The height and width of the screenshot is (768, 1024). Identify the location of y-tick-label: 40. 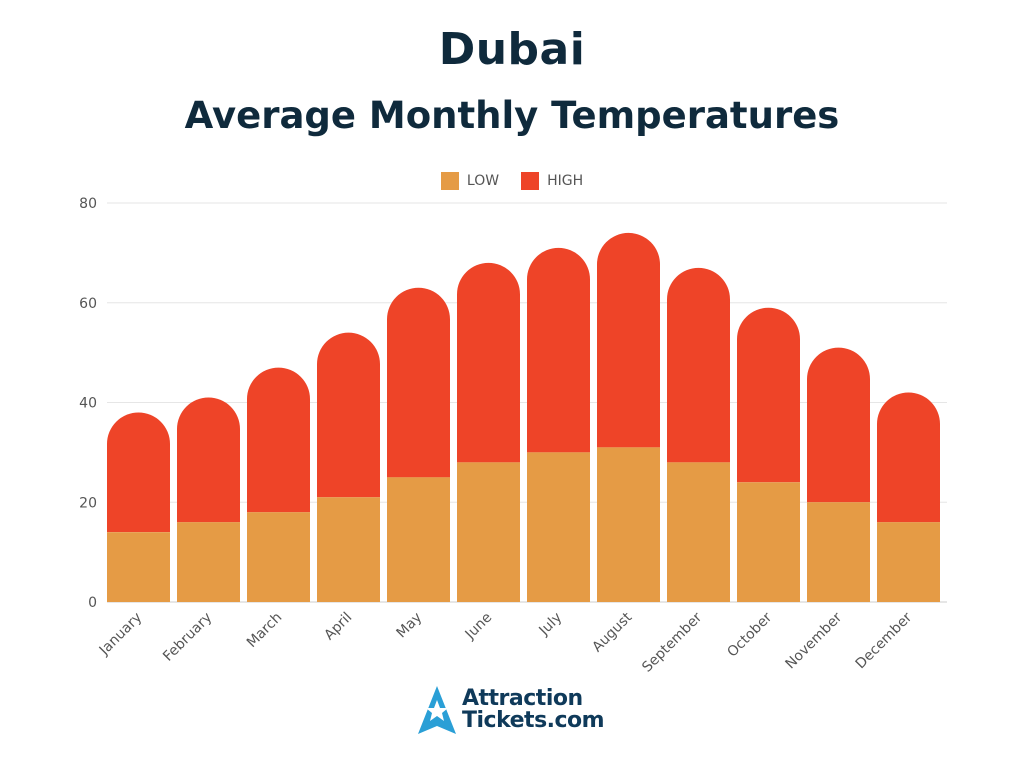
(88, 404).